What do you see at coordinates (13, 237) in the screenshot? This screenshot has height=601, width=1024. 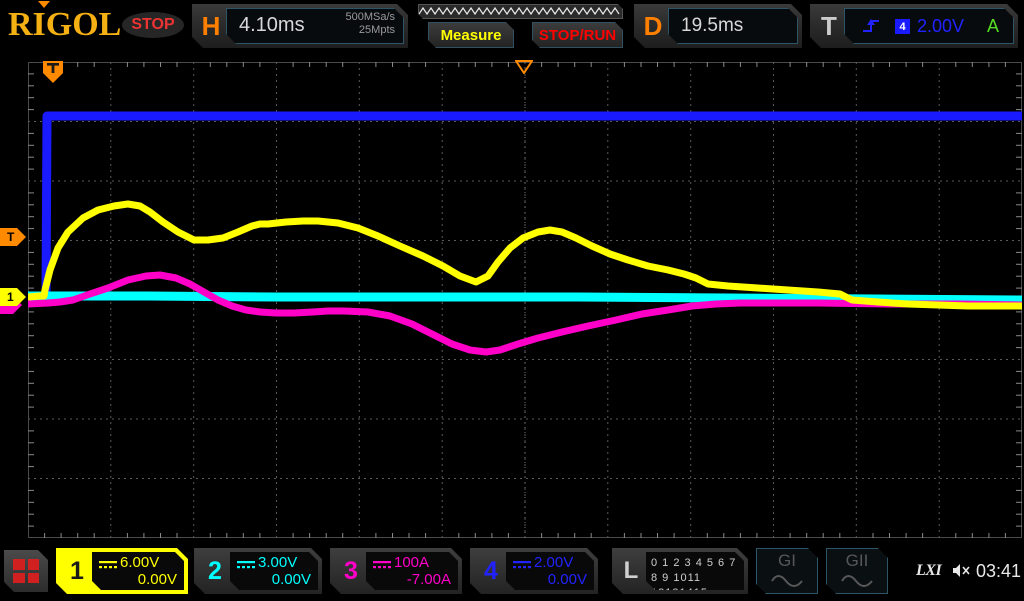 I see `trigger-level-marker: T` at bounding box center [13, 237].